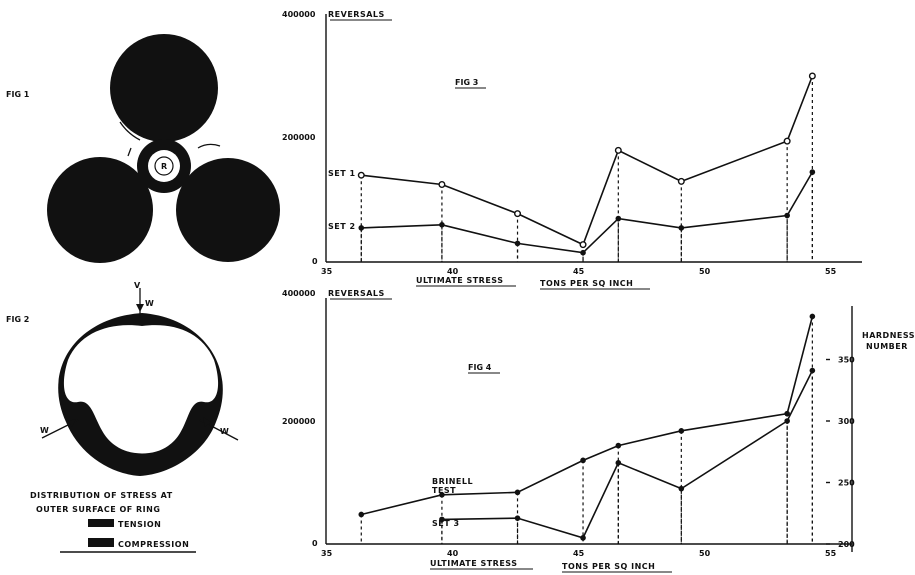 The width and height of the screenshot is (915, 575). What do you see at coordinates (586, 283) in the screenshot?
I see `fig3-xlabel-right: TONS PER SQ INCH` at bounding box center [586, 283].